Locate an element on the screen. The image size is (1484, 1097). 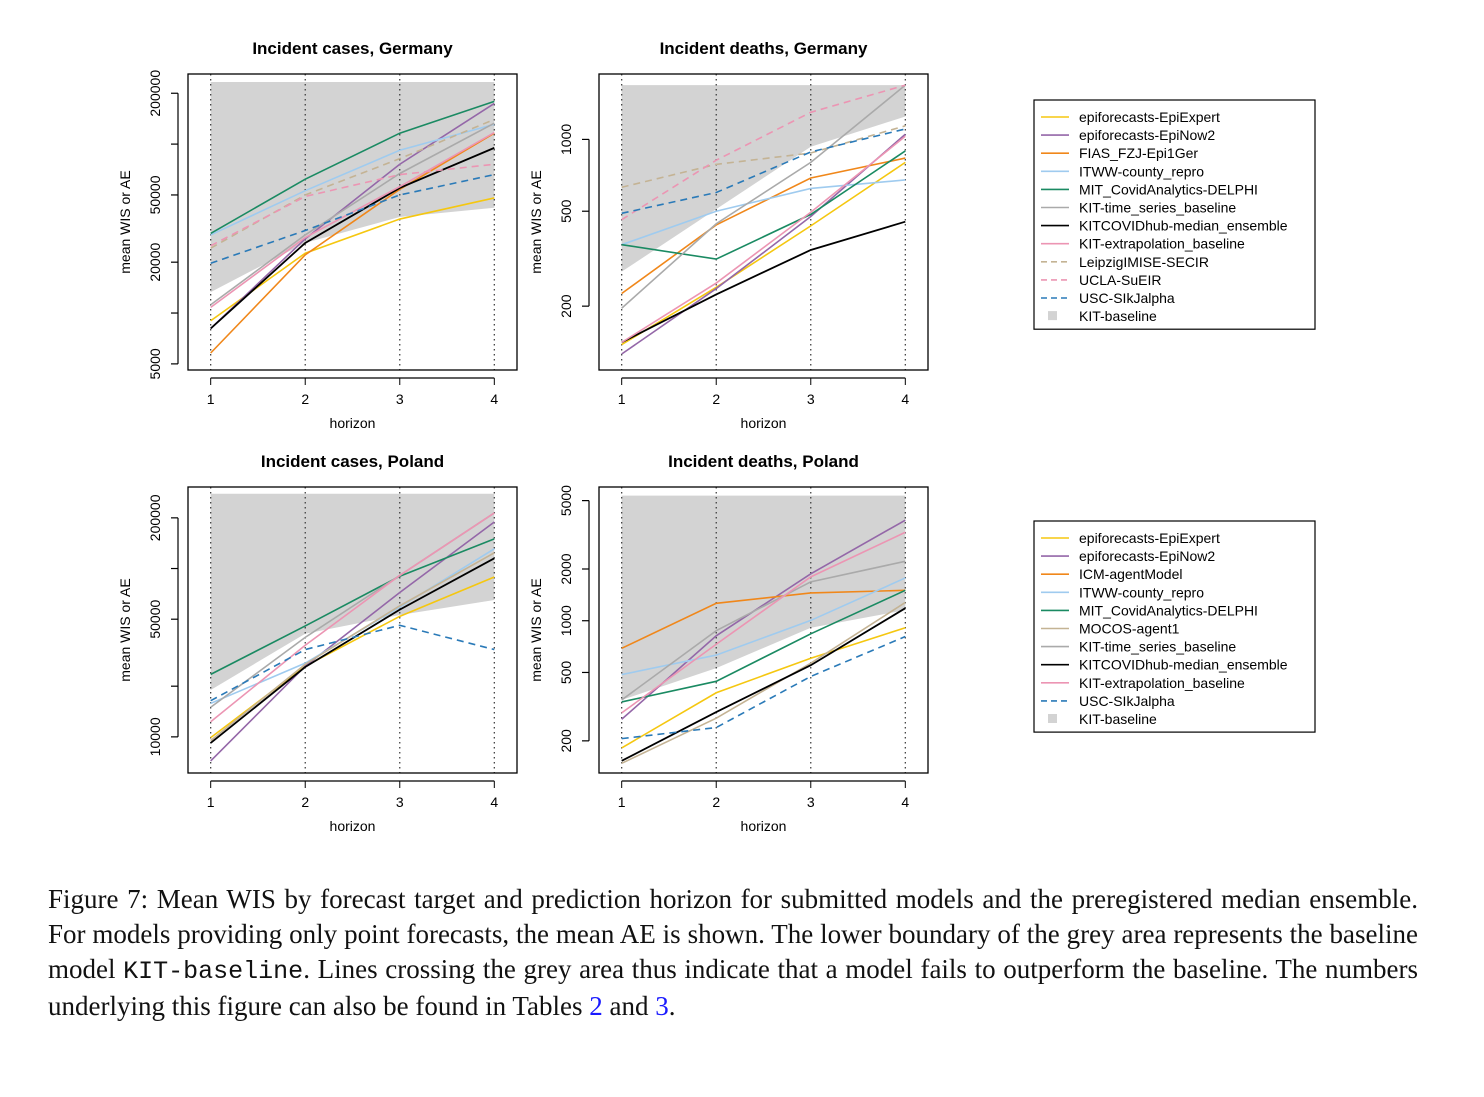
legend-item-kit-baseline: KIT-baseline is located at coordinates (1102, 719).